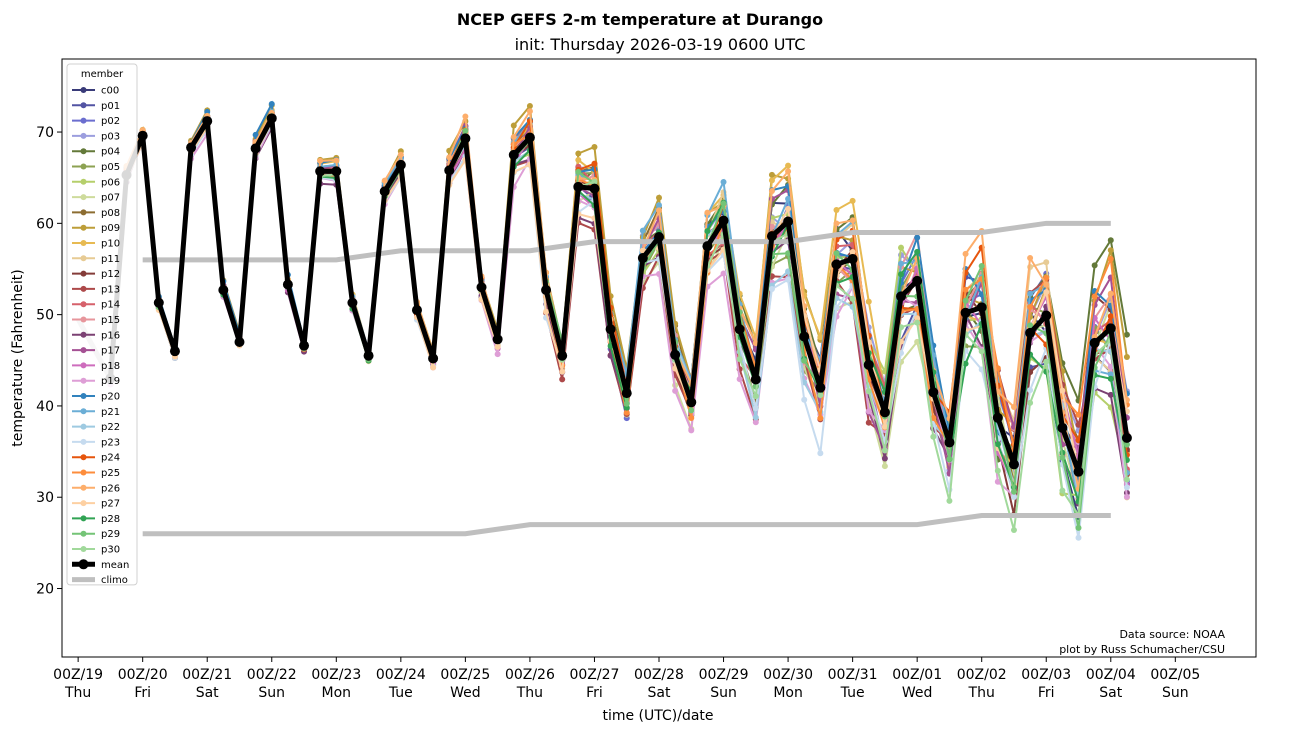  I want to click on chart-title: NCEP GEFS 2-m temperature at Durango, so click(640, 19).